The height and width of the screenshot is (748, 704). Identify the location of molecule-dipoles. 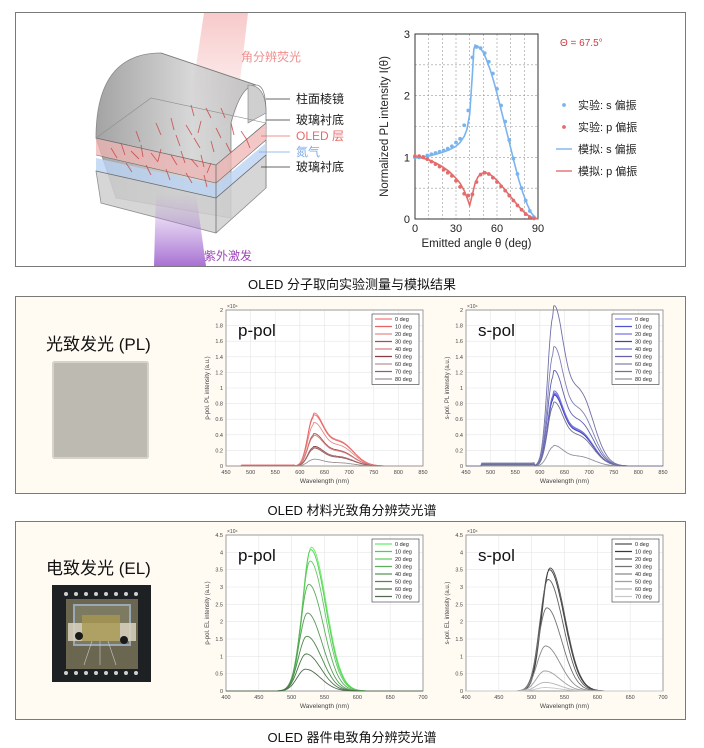
(180, 146).